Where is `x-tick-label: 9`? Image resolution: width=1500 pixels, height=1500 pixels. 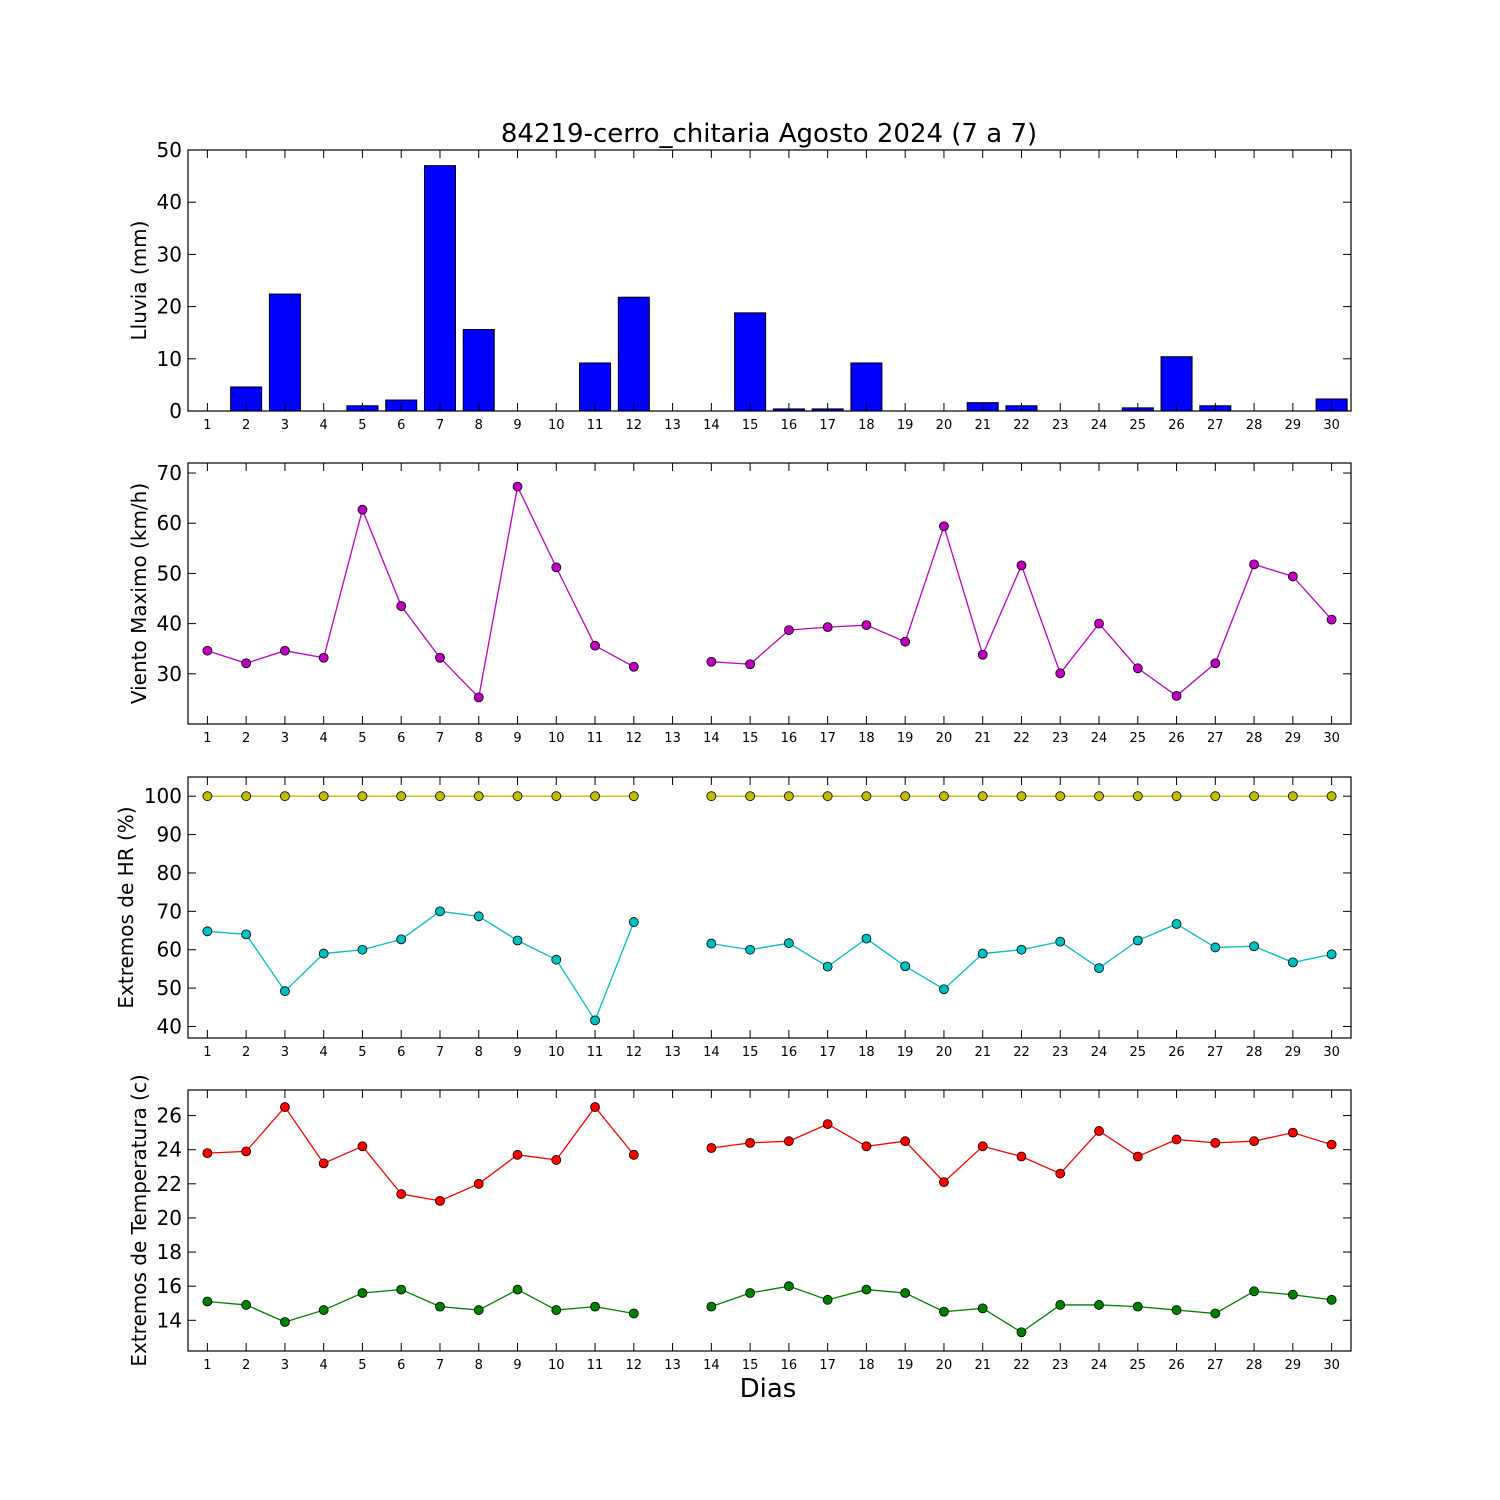
x-tick-label: 9 is located at coordinates (517, 1365).